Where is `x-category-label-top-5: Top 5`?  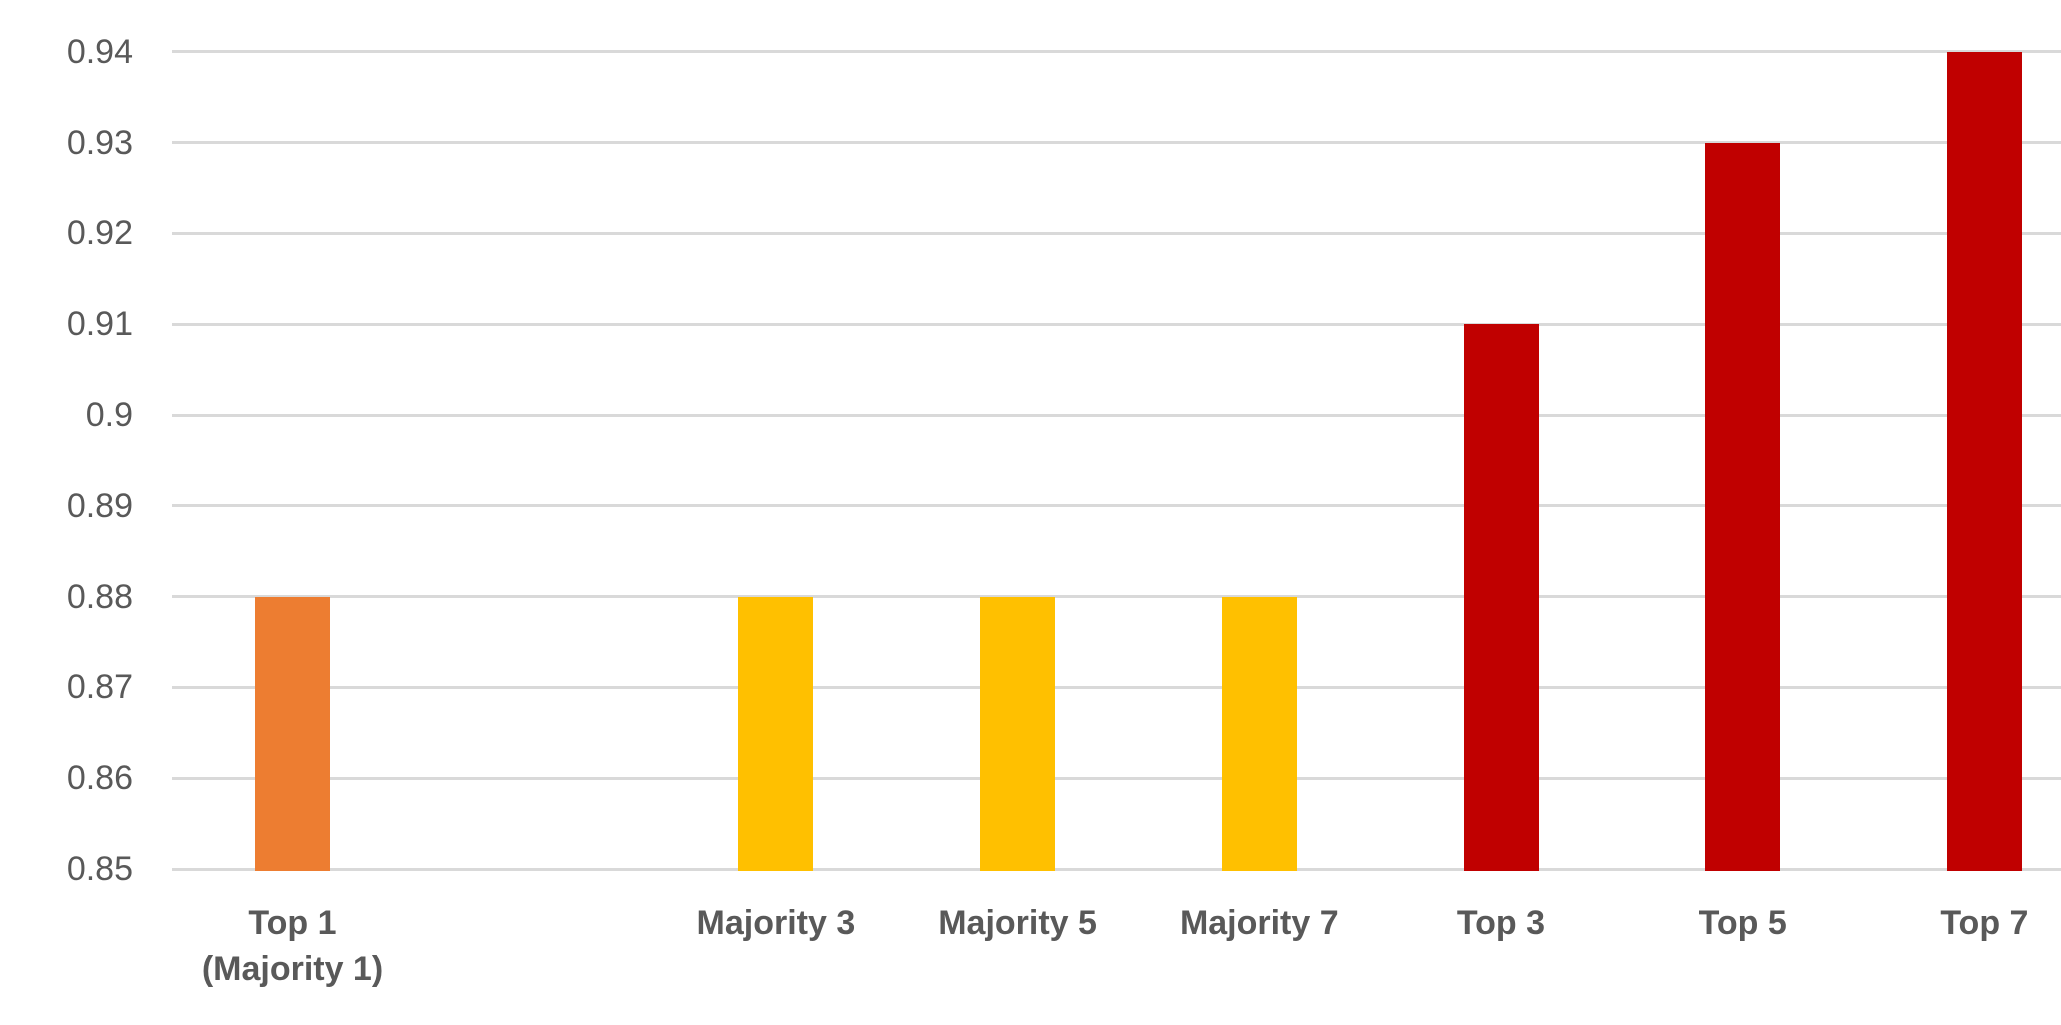 x-category-label-top-5: Top 5 is located at coordinates (1743, 923).